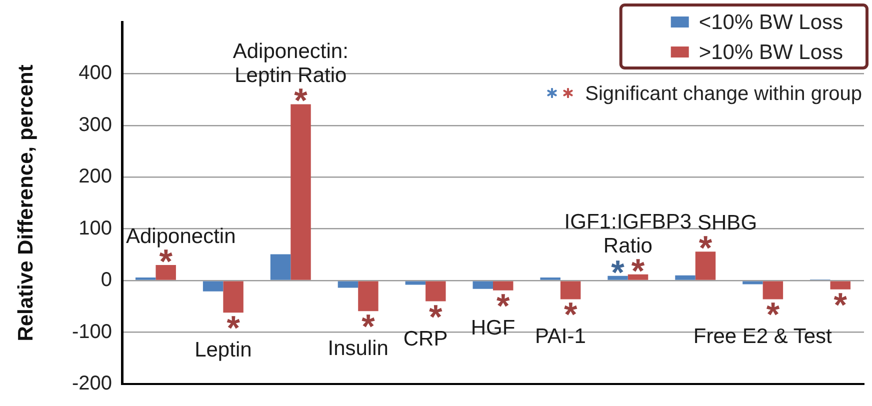 The image size is (872, 406). What do you see at coordinates (95, 177) in the screenshot?
I see `y-tick-label: 200` at bounding box center [95, 177].